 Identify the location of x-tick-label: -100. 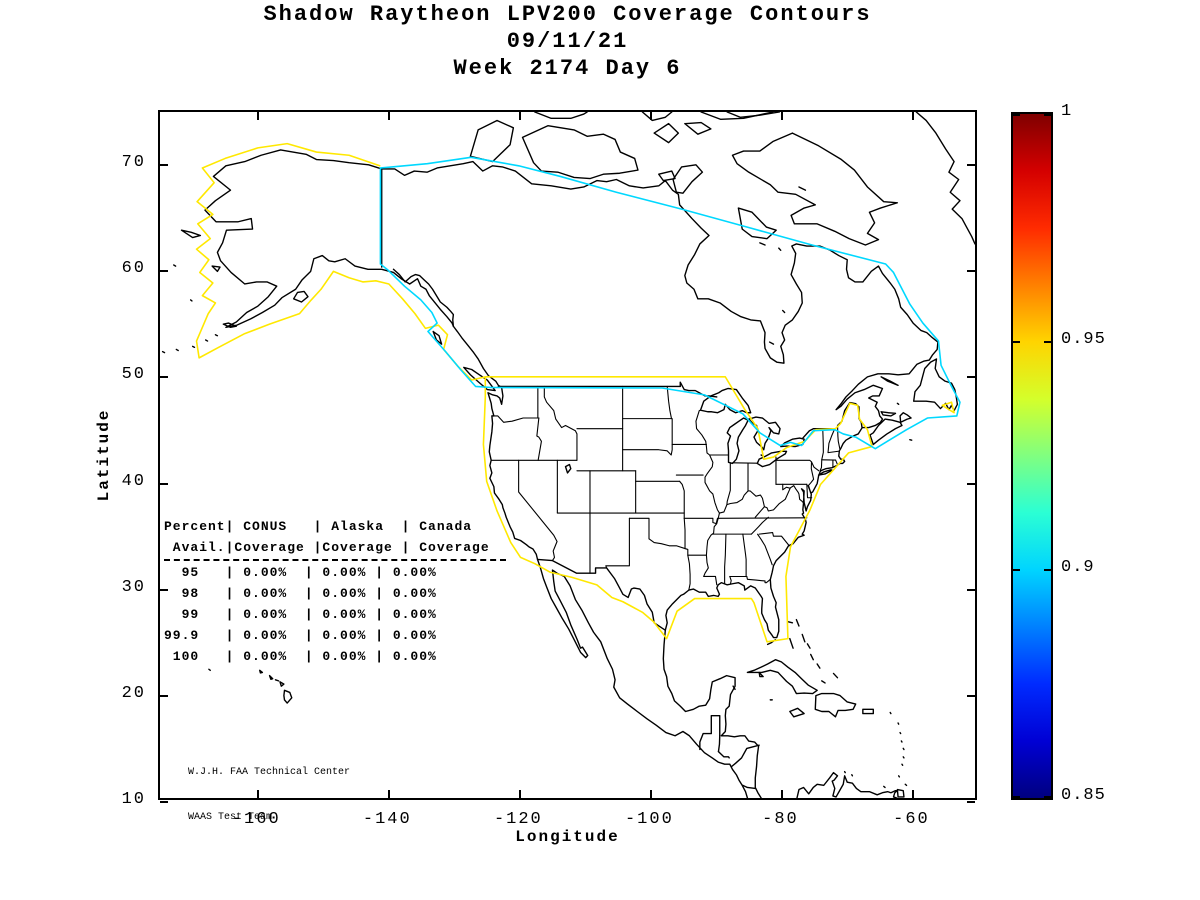
(649, 819).